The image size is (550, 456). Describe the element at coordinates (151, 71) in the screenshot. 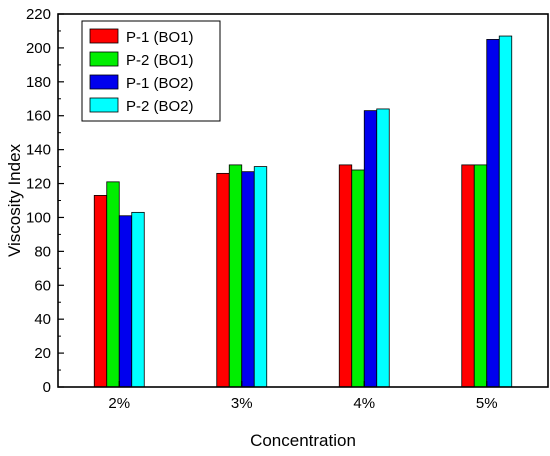

I see `legend: P-1 (BO1) P-2 (BO1) P-1 (BO2) P-2 (BO2)` at that location.